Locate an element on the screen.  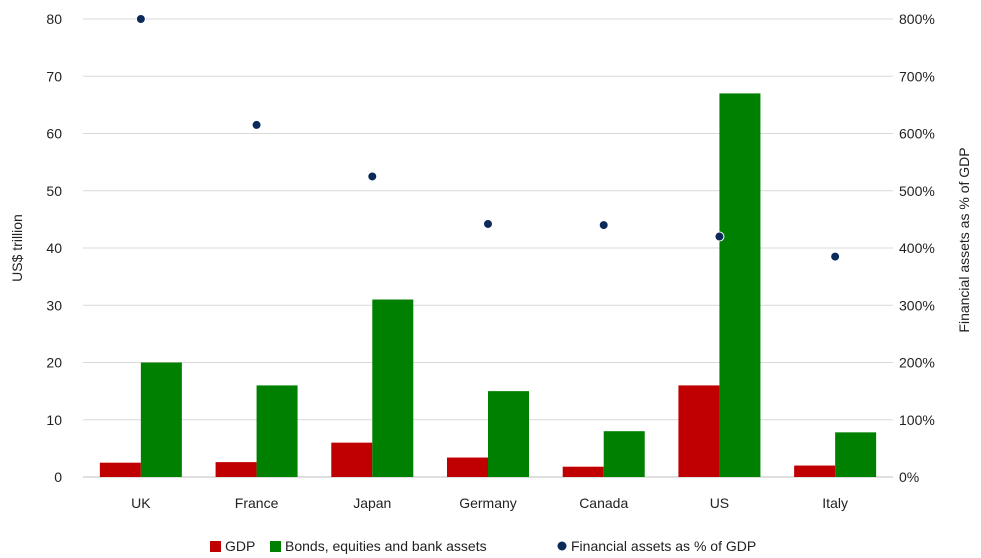
point-financial-assets-italy is located at coordinates (835, 256).